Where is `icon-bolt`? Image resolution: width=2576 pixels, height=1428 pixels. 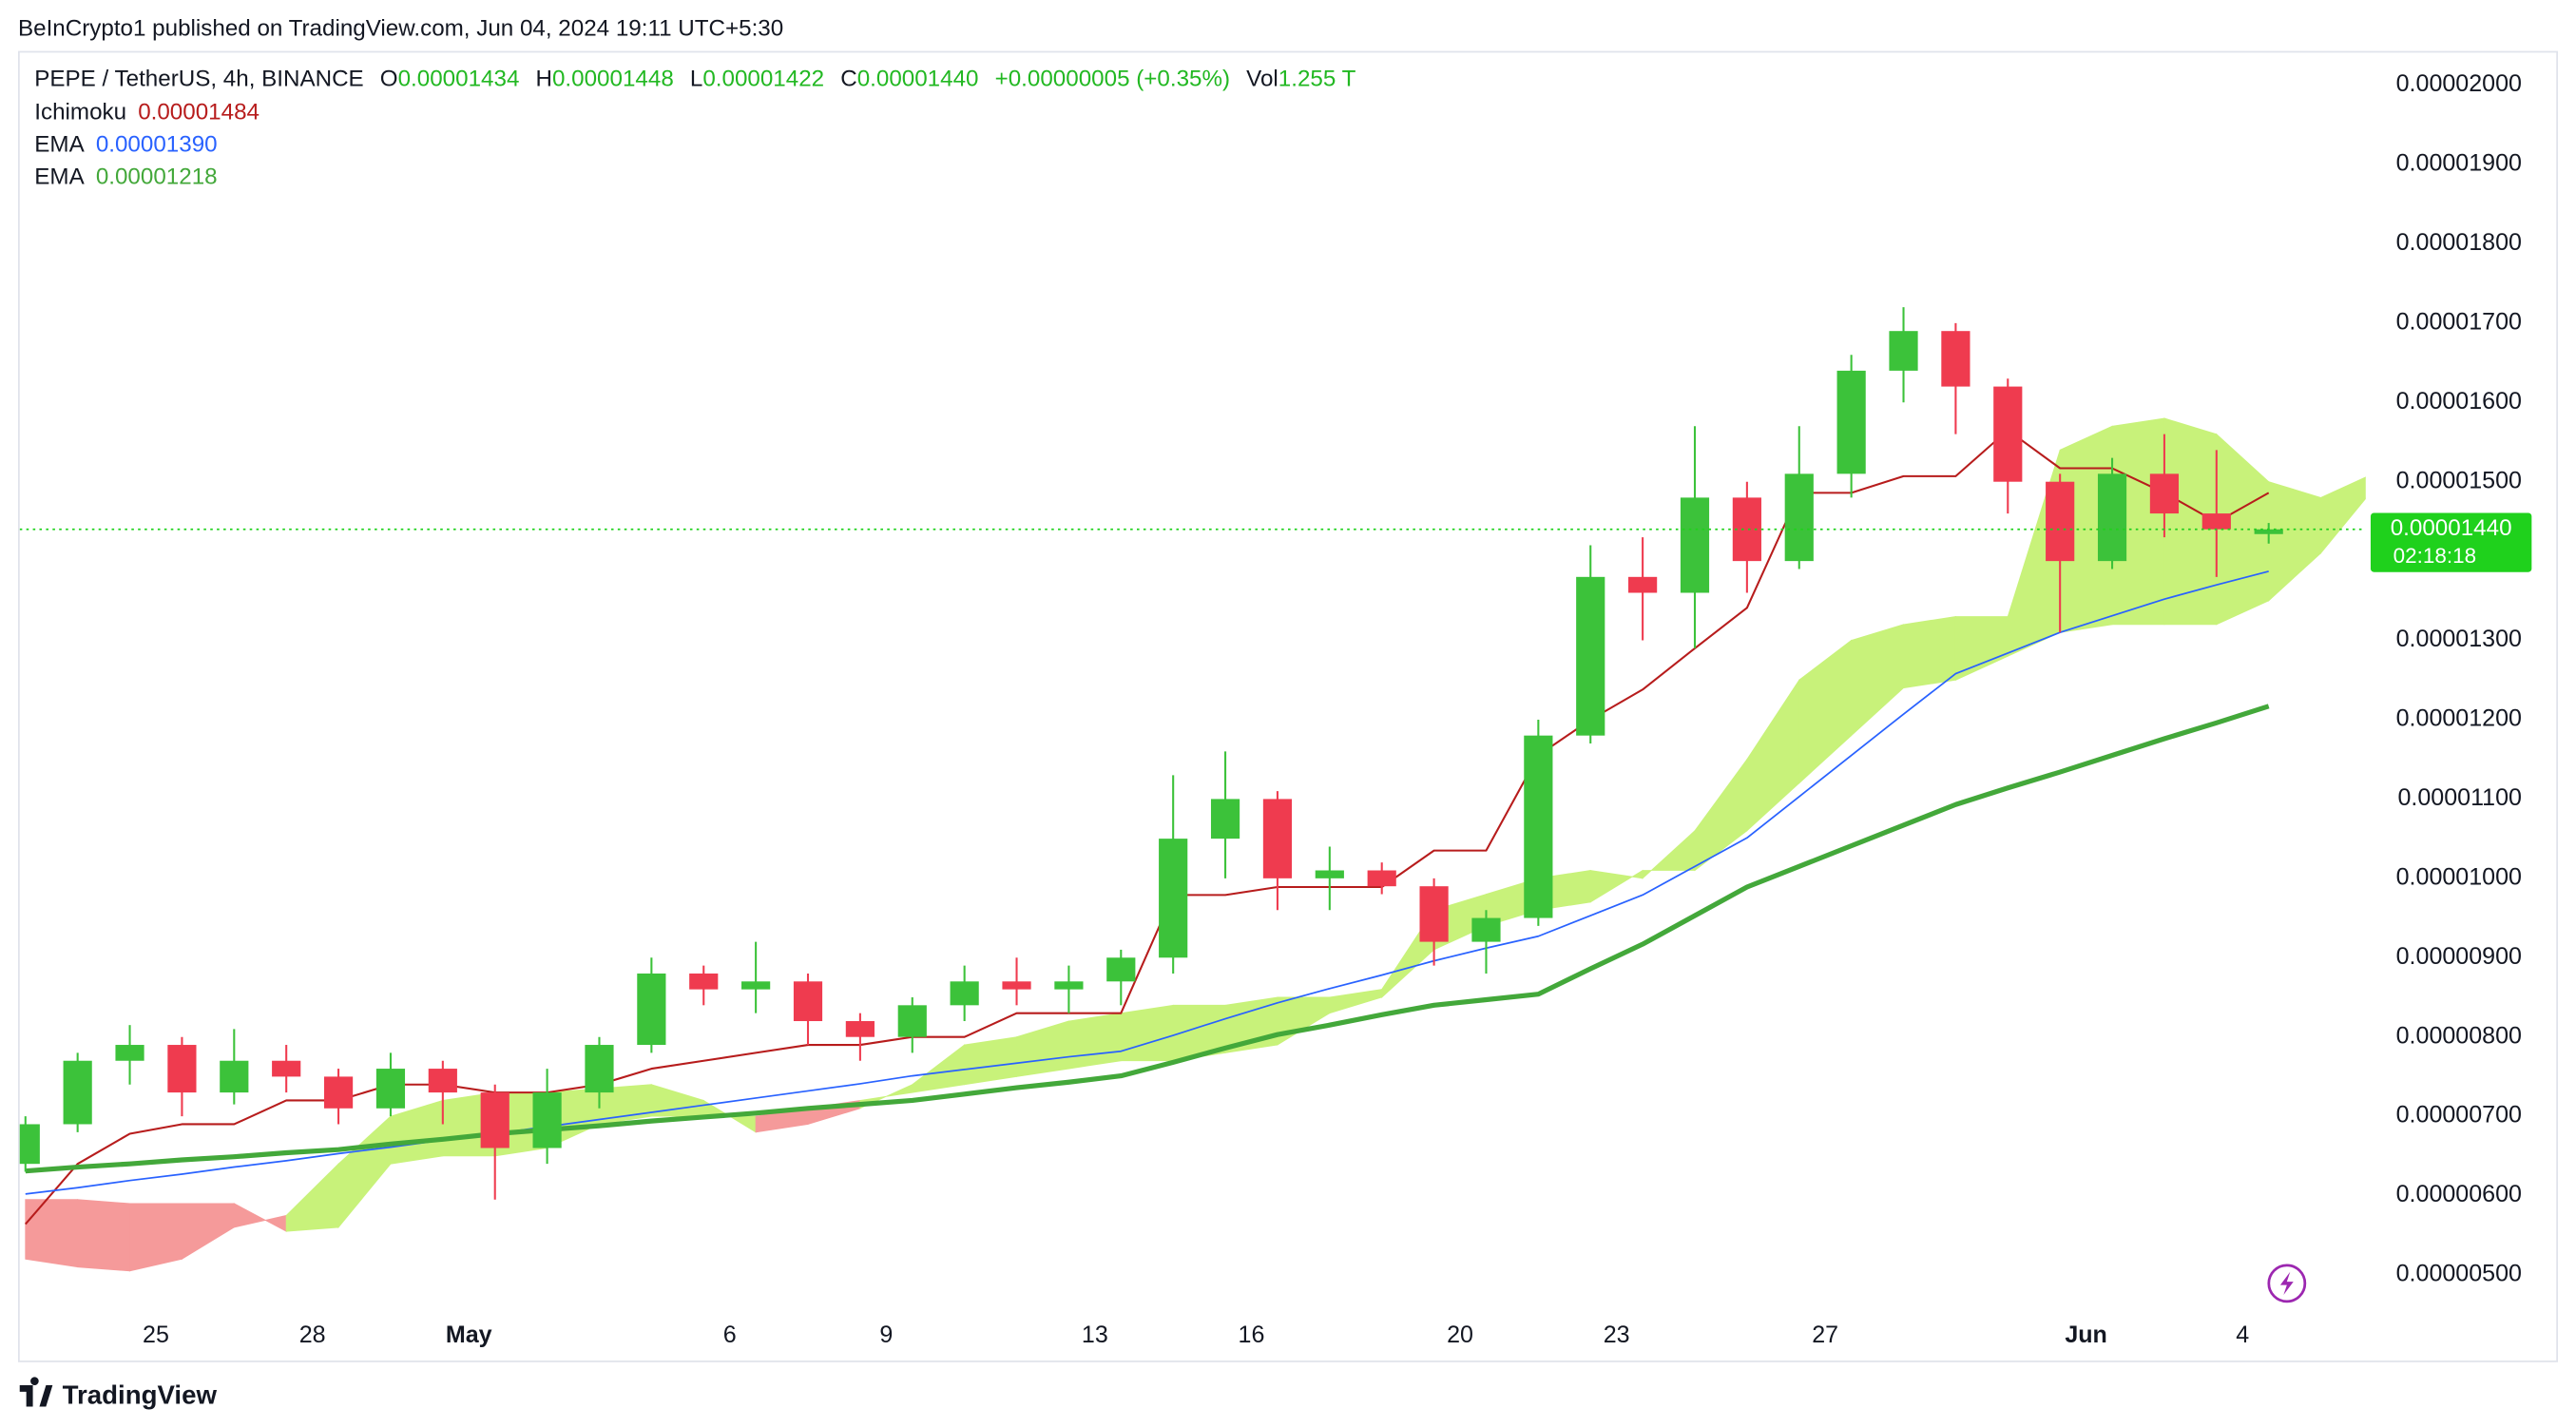
icon-bolt is located at coordinates (2286, 1283).